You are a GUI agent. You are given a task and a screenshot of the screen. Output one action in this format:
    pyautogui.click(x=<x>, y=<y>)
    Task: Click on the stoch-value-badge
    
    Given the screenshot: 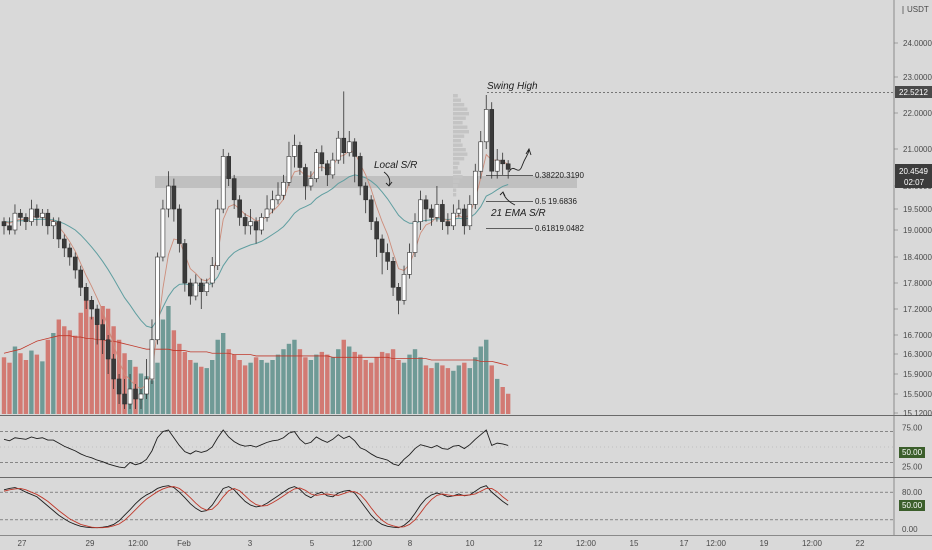 What is the action you would take?
    pyautogui.click(x=912, y=505)
    